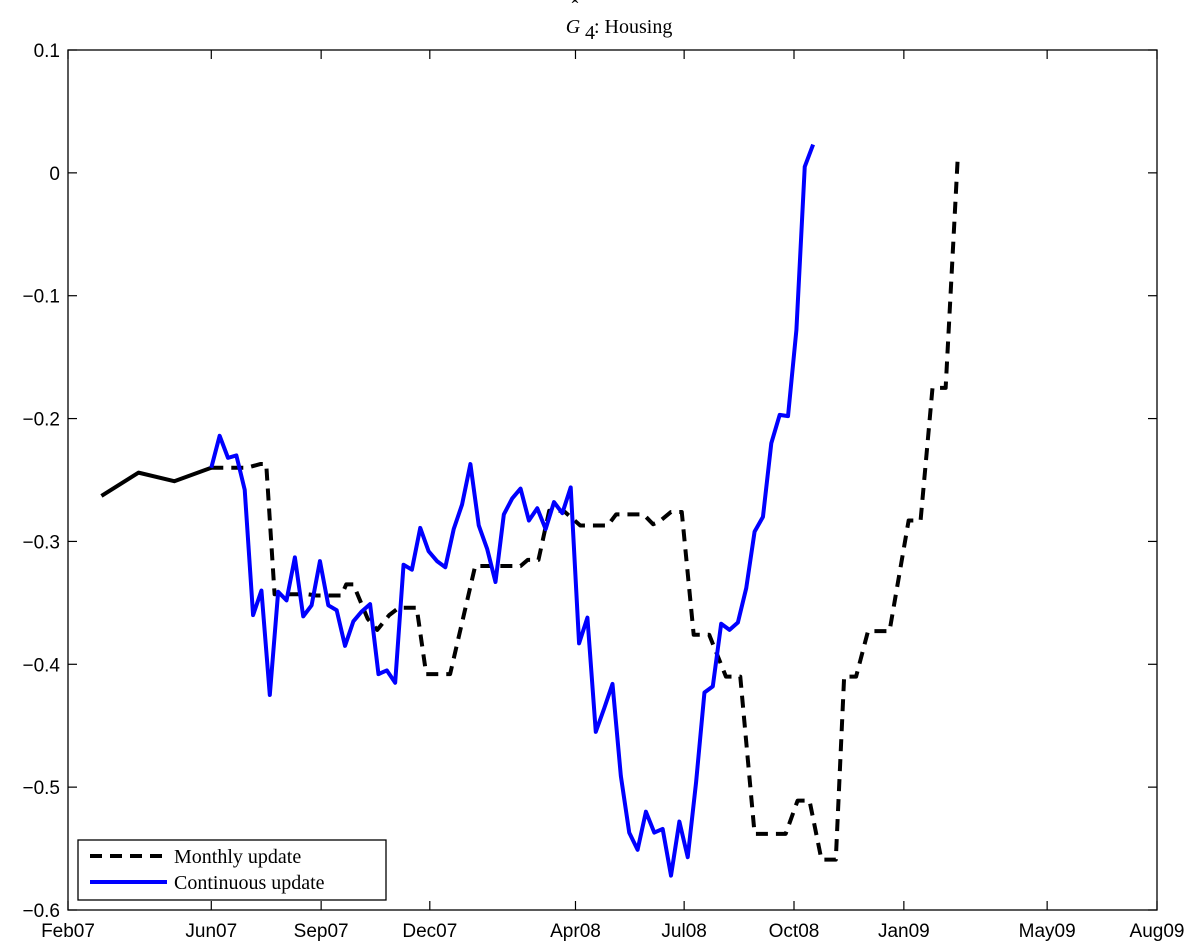 This screenshot has height=948, width=1201. Describe the element at coordinates (575, 931) in the screenshot. I see `x-tick-label: Apr08` at that location.